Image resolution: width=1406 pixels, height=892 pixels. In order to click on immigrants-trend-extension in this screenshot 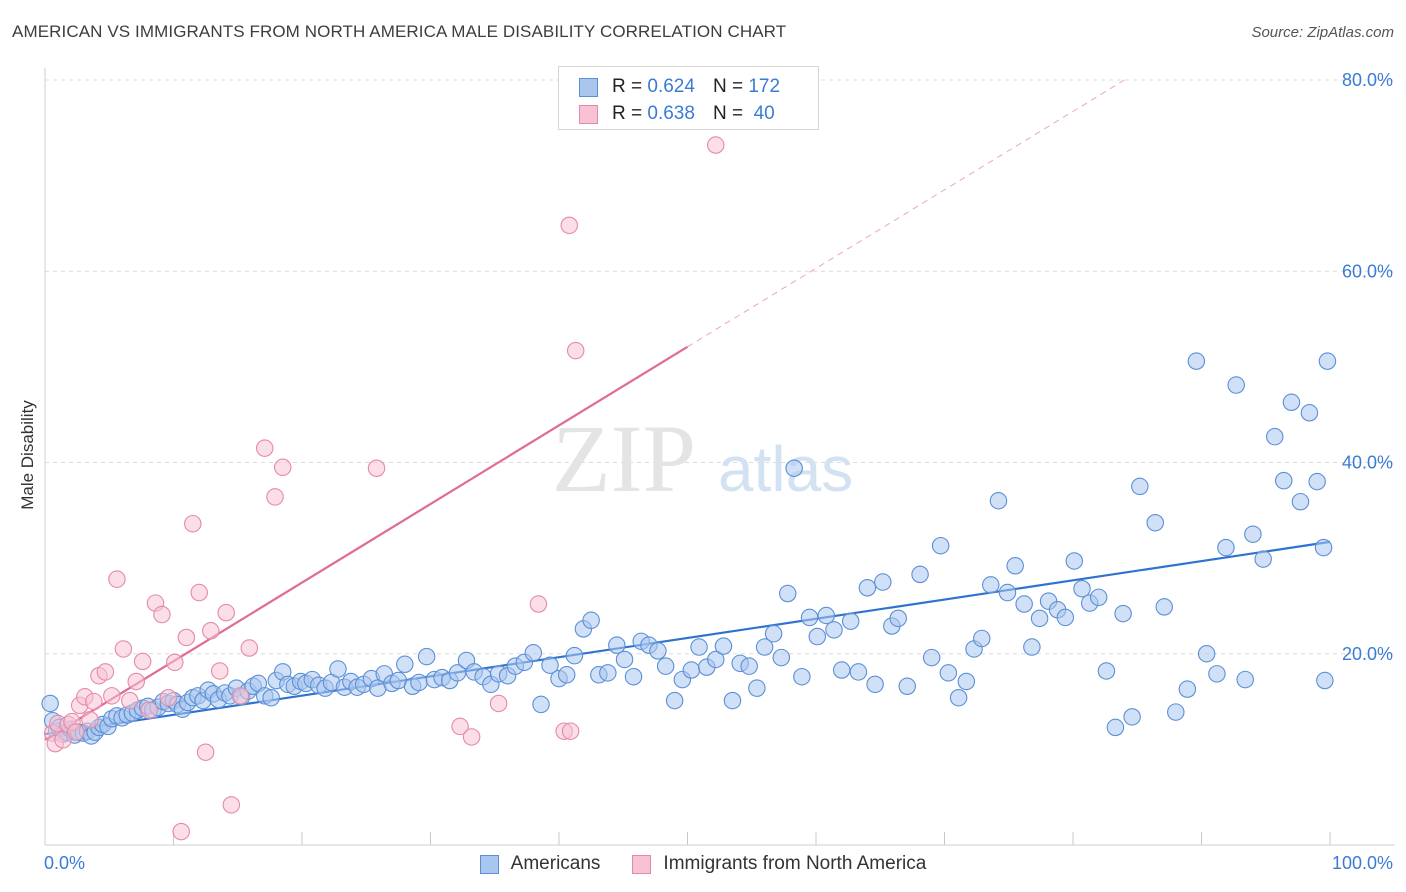, I will do `click(906, 213)`.